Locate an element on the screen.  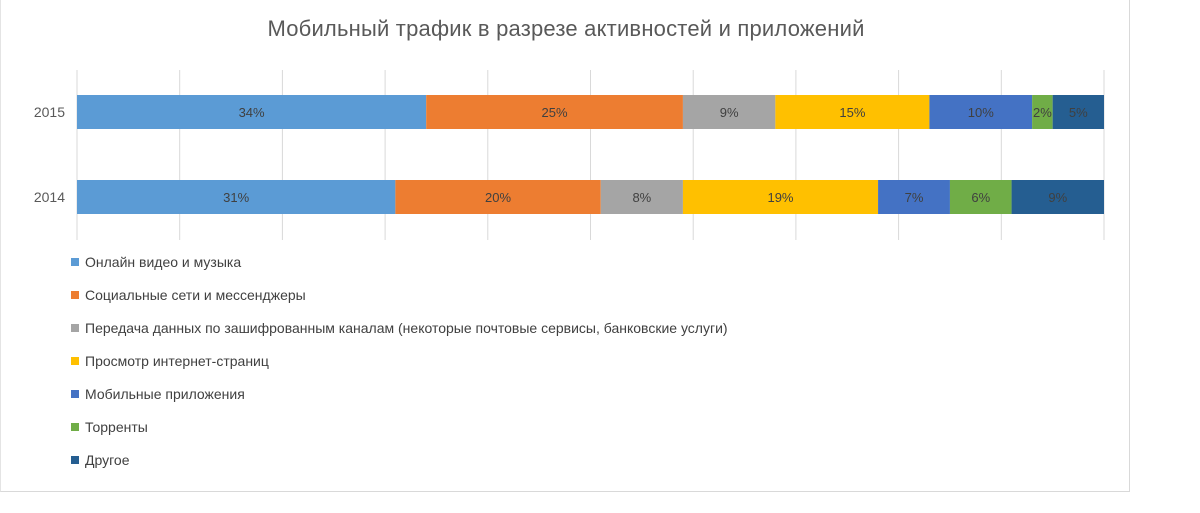
data-label: 31% is located at coordinates (236, 197).